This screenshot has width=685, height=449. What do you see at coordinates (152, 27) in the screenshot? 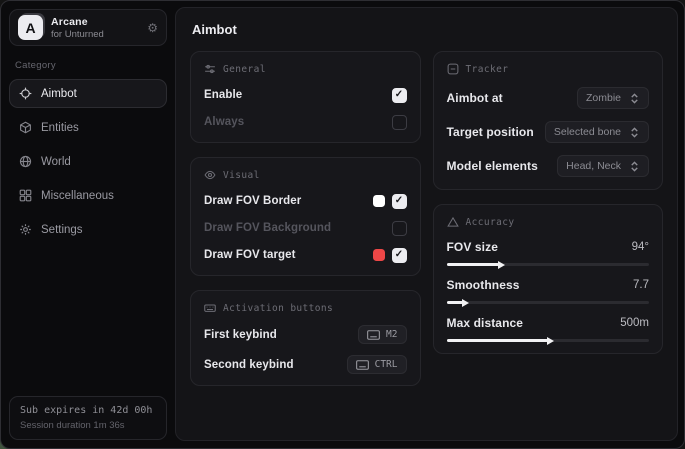
I see `gear-icon: ⚙` at bounding box center [152, 27].